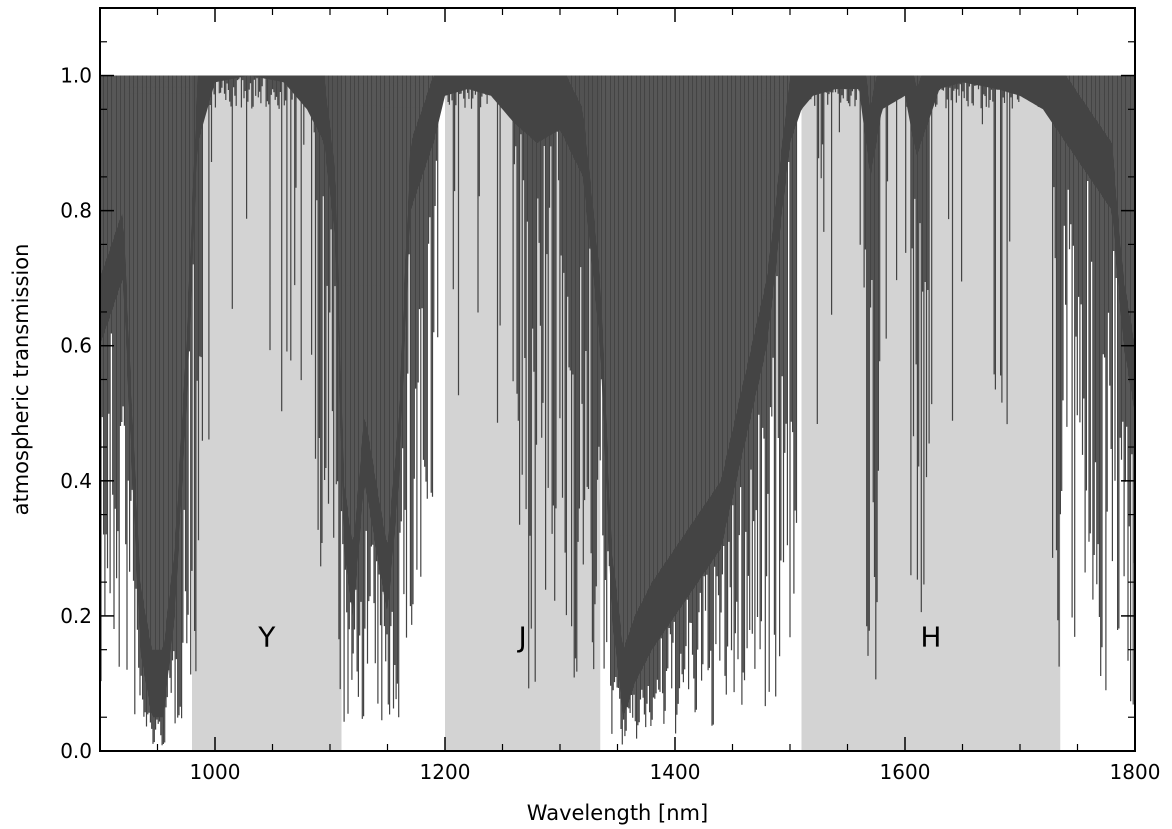 The image size is (1172, 829). What do you see at coordinates (76, 346) in the screenshot?
I see `y-tick-label: 0.6` at bounding box center [76, 346].